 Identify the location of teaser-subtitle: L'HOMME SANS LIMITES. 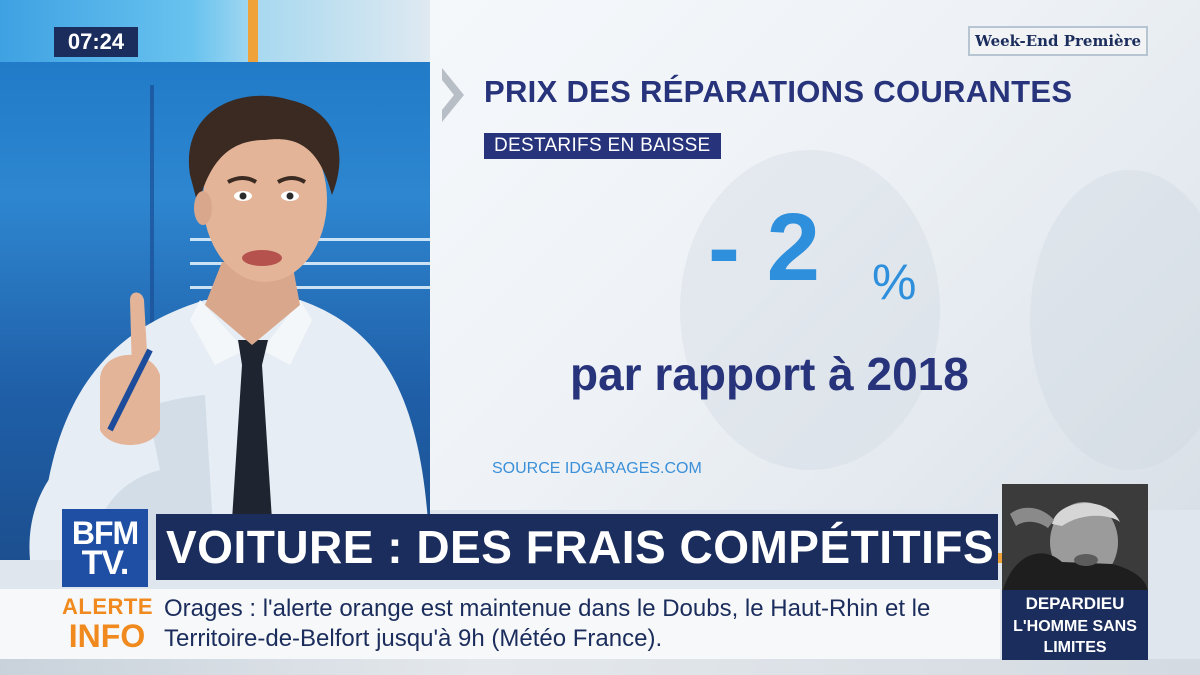
(1075, 637).